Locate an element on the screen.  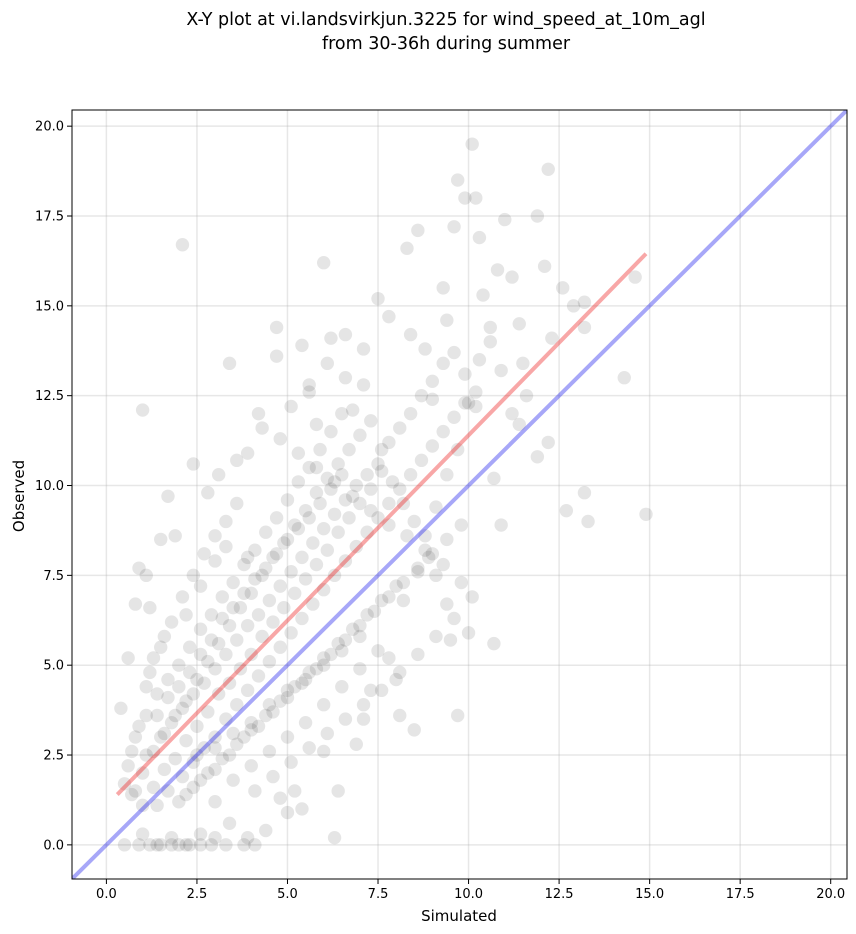
chart-title-line-2: from 30-36h during summer is located at coordinates (446, 44).